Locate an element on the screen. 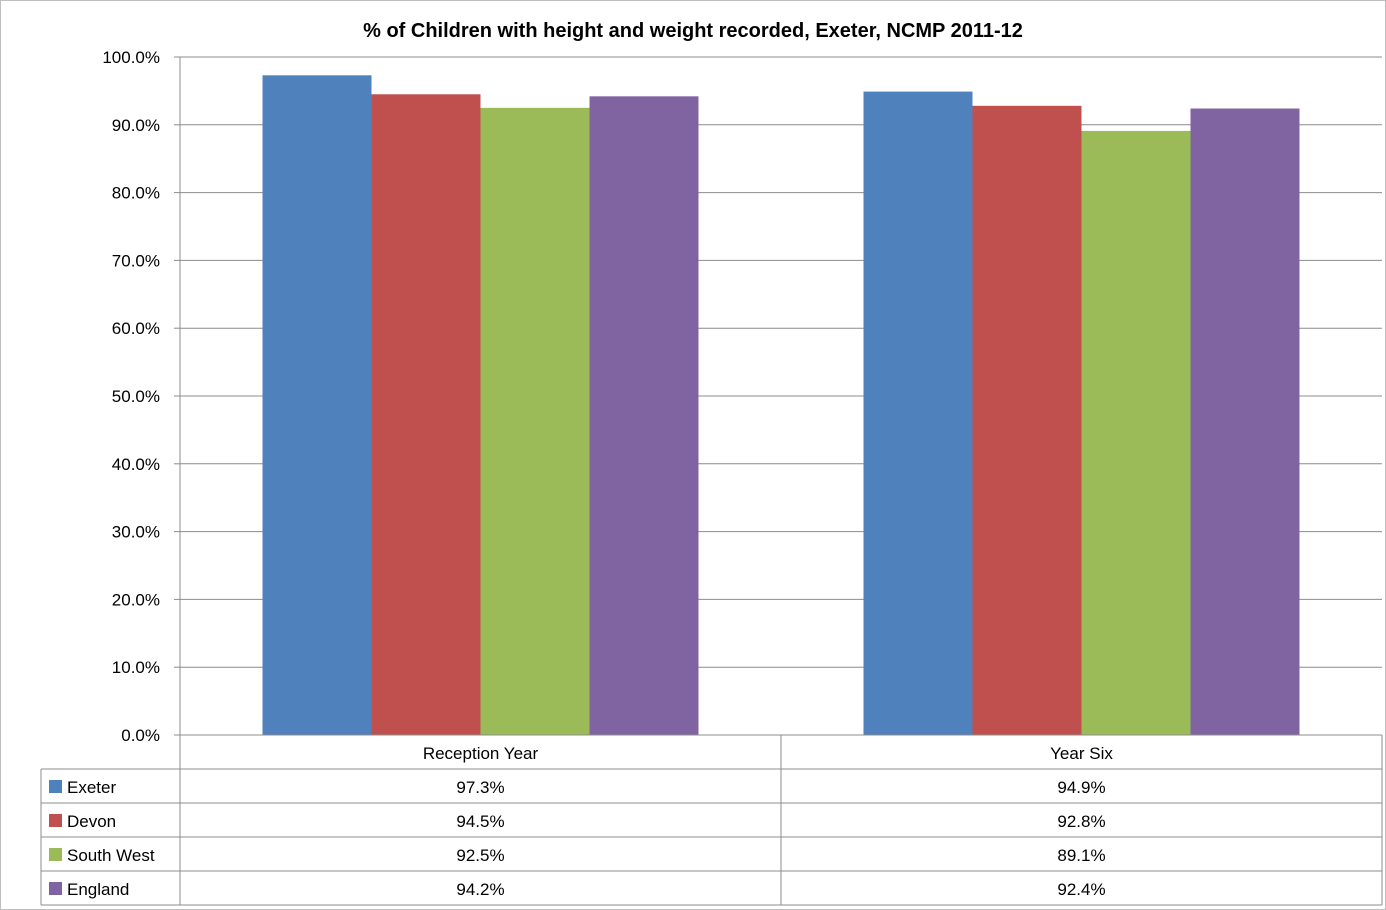 The height and width of the screenshot is (910, 1386). y-tick-label: 70.0% is located at coordinates (136, 260).